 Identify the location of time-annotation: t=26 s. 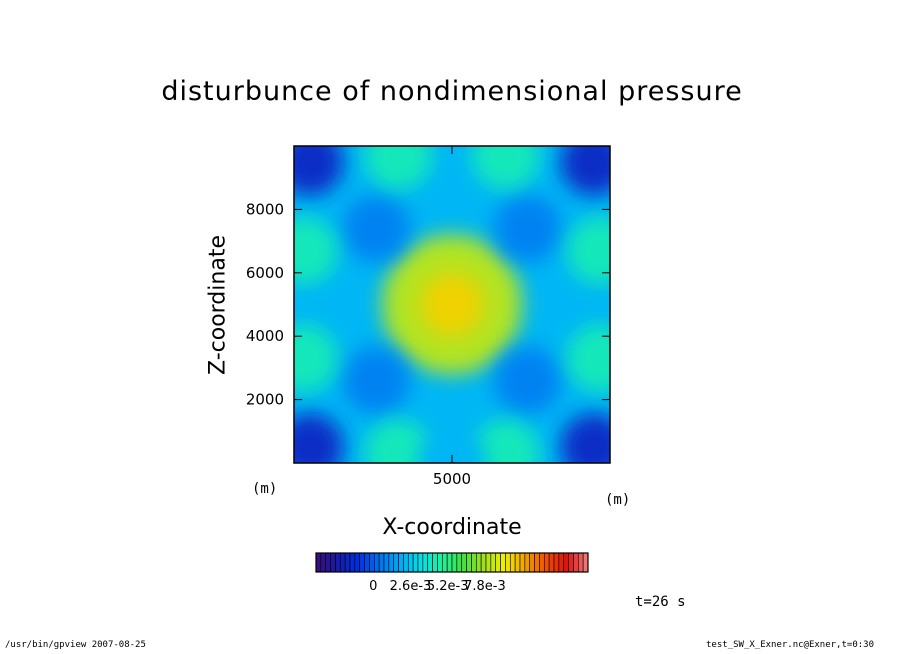
(660, 602).